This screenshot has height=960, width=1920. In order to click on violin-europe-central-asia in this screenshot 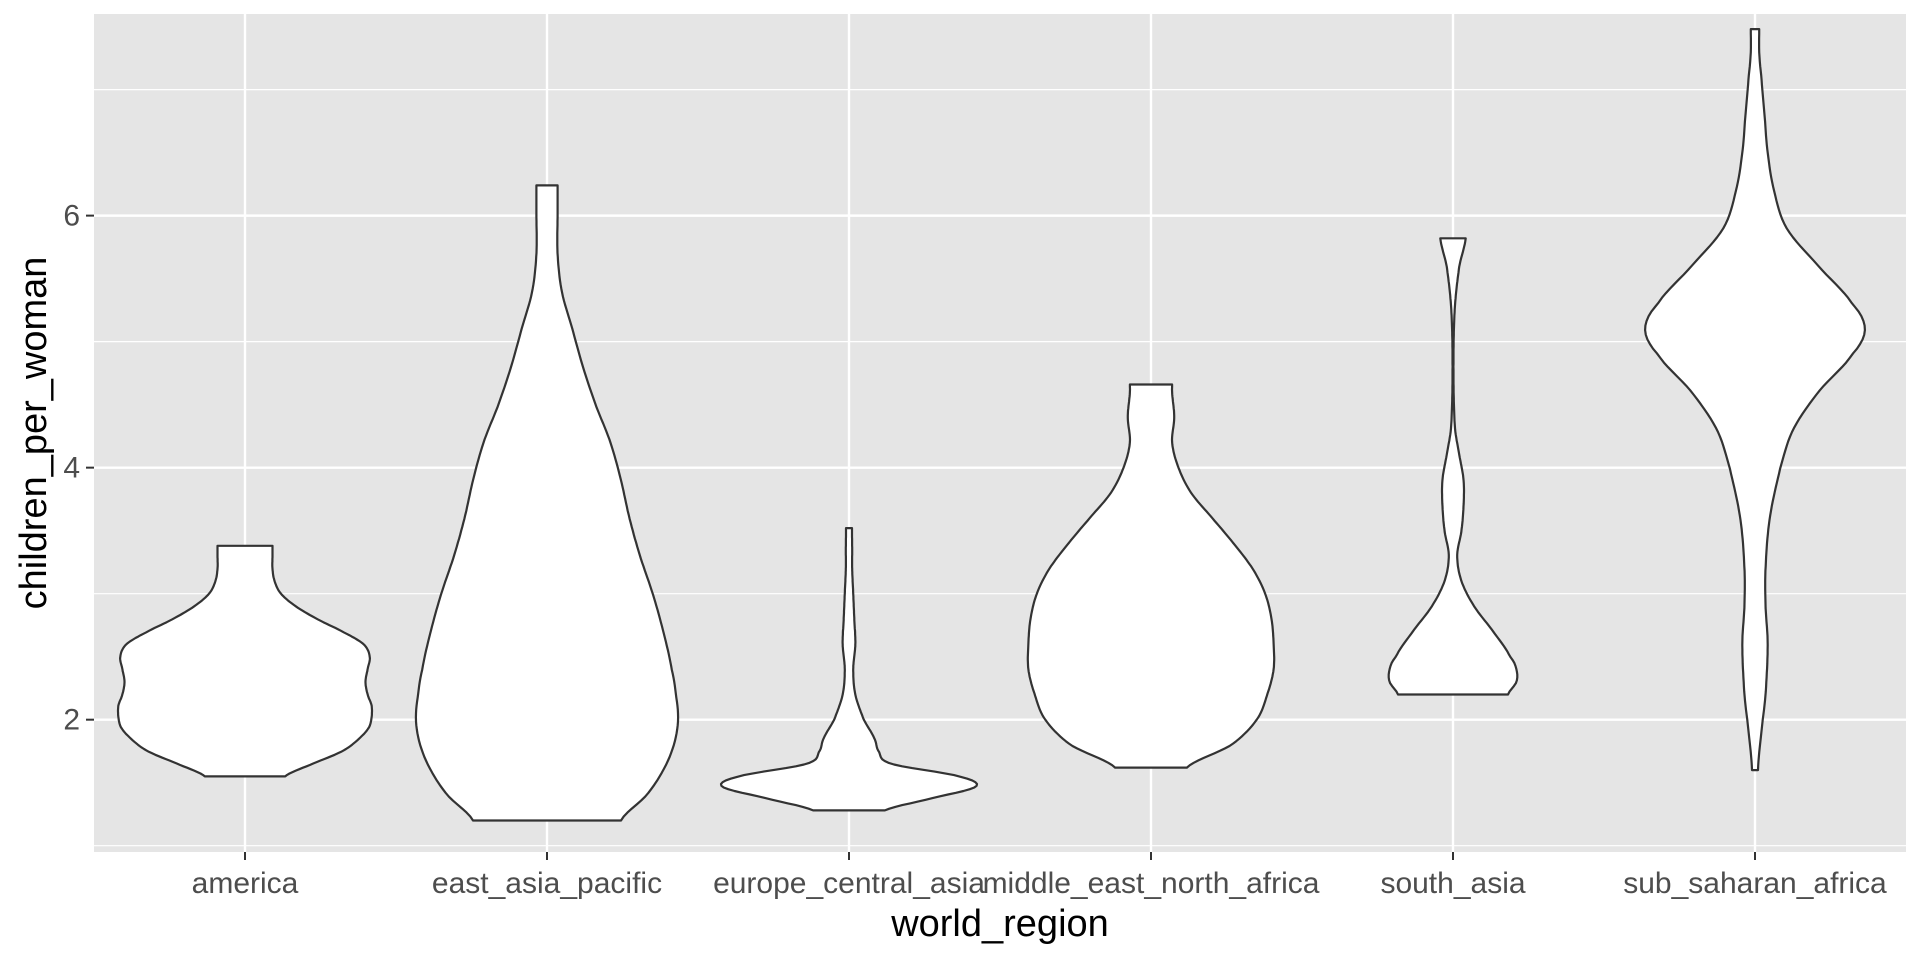, I will do `click(849, 669)`.